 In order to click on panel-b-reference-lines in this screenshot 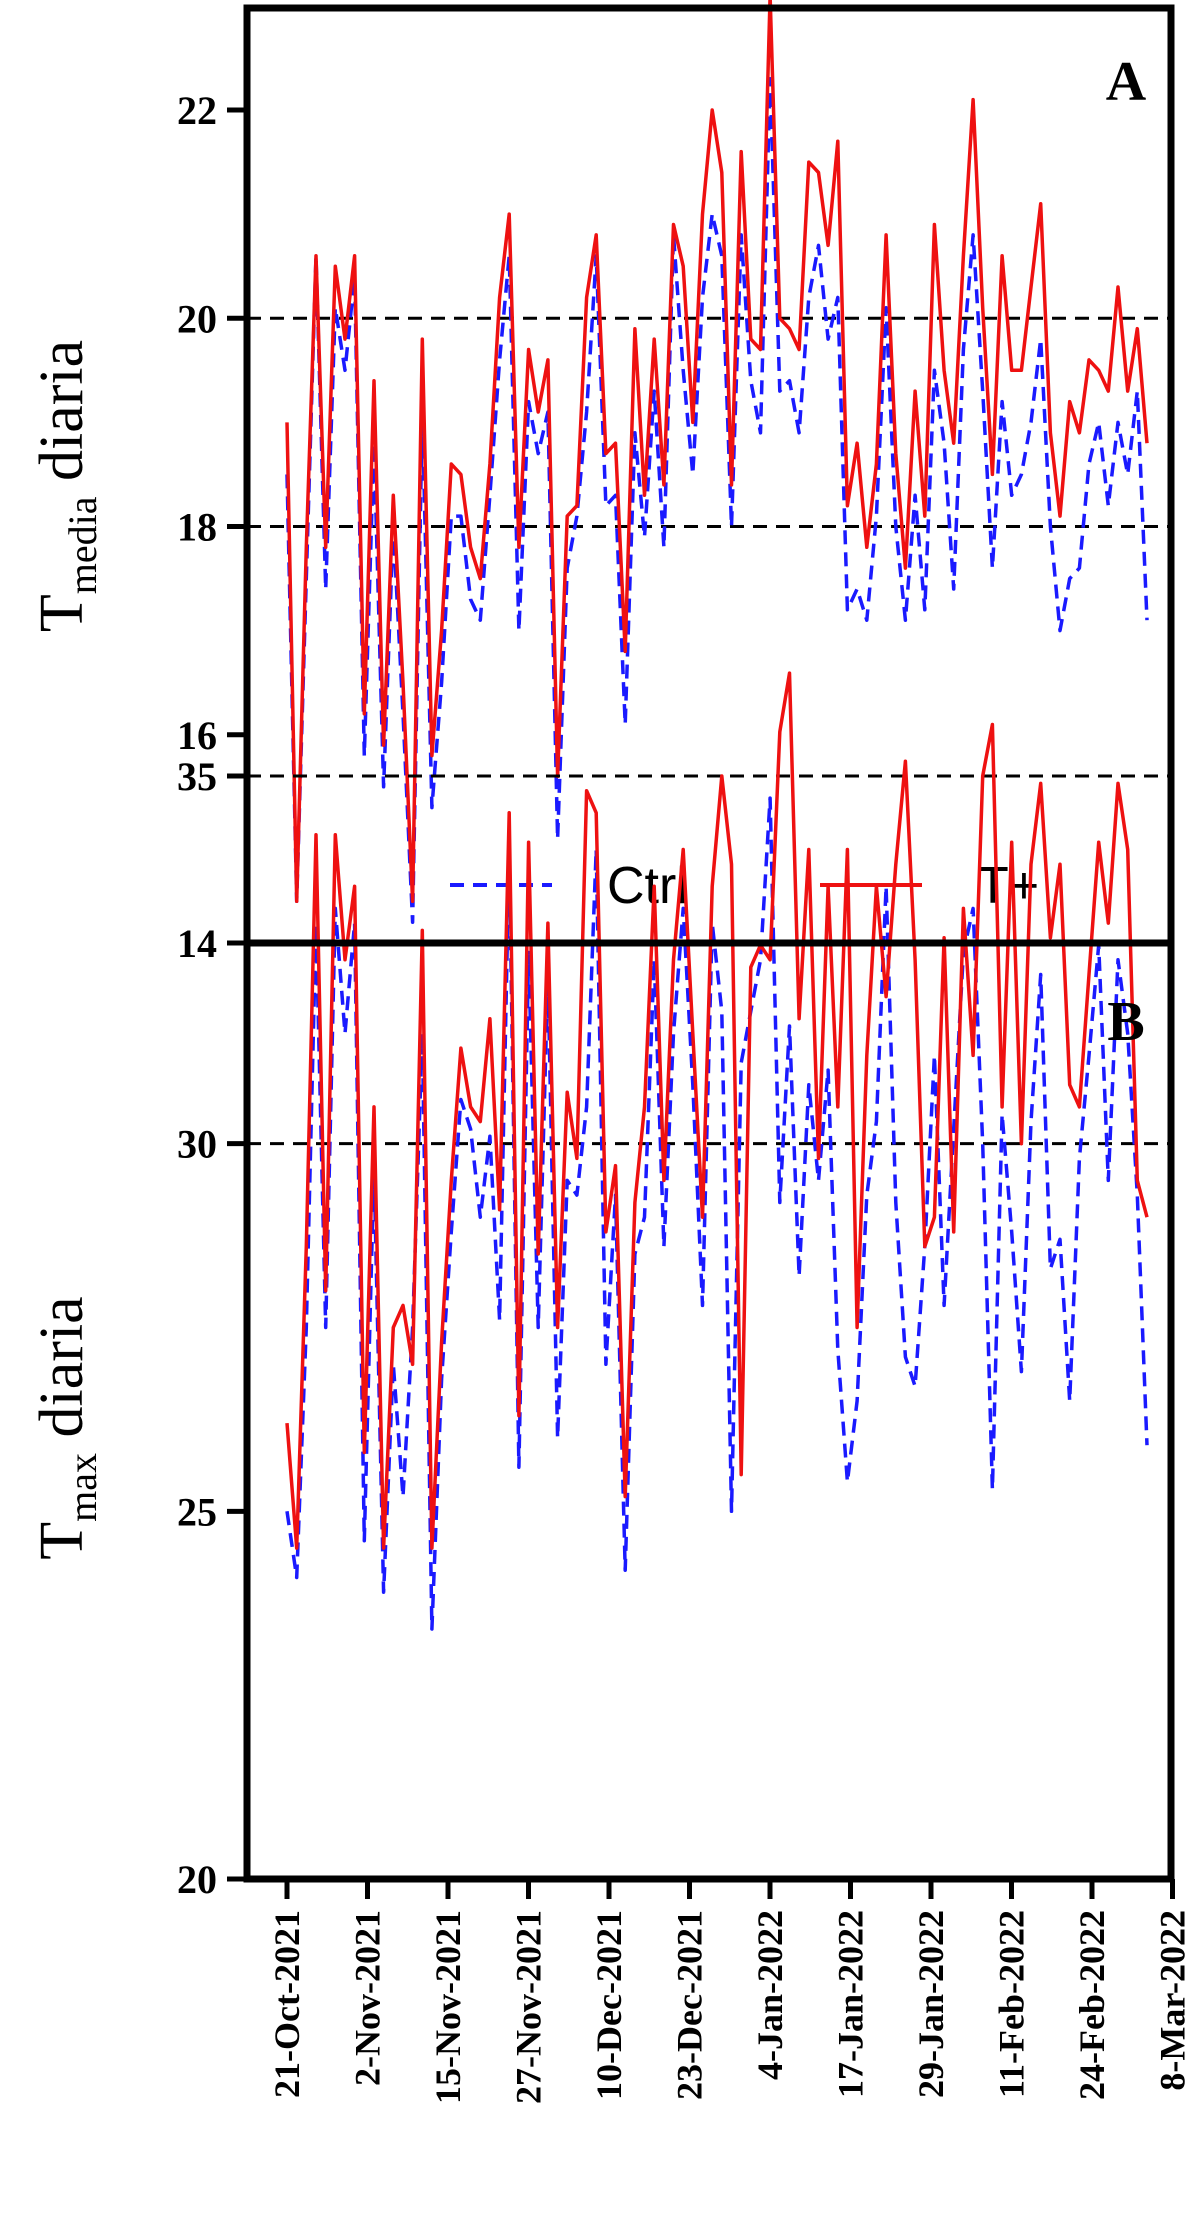, I will do `click(709, 960)`.